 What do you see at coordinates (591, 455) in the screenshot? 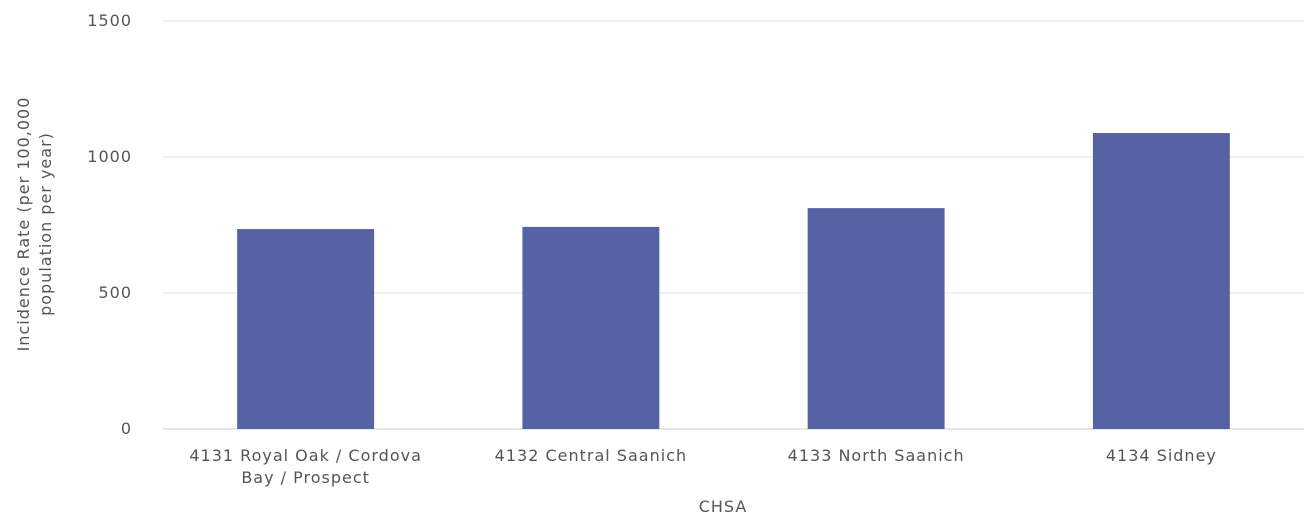
I see `x-tick-label: 4132 Central Saanich` at bounding box center [591, 455].